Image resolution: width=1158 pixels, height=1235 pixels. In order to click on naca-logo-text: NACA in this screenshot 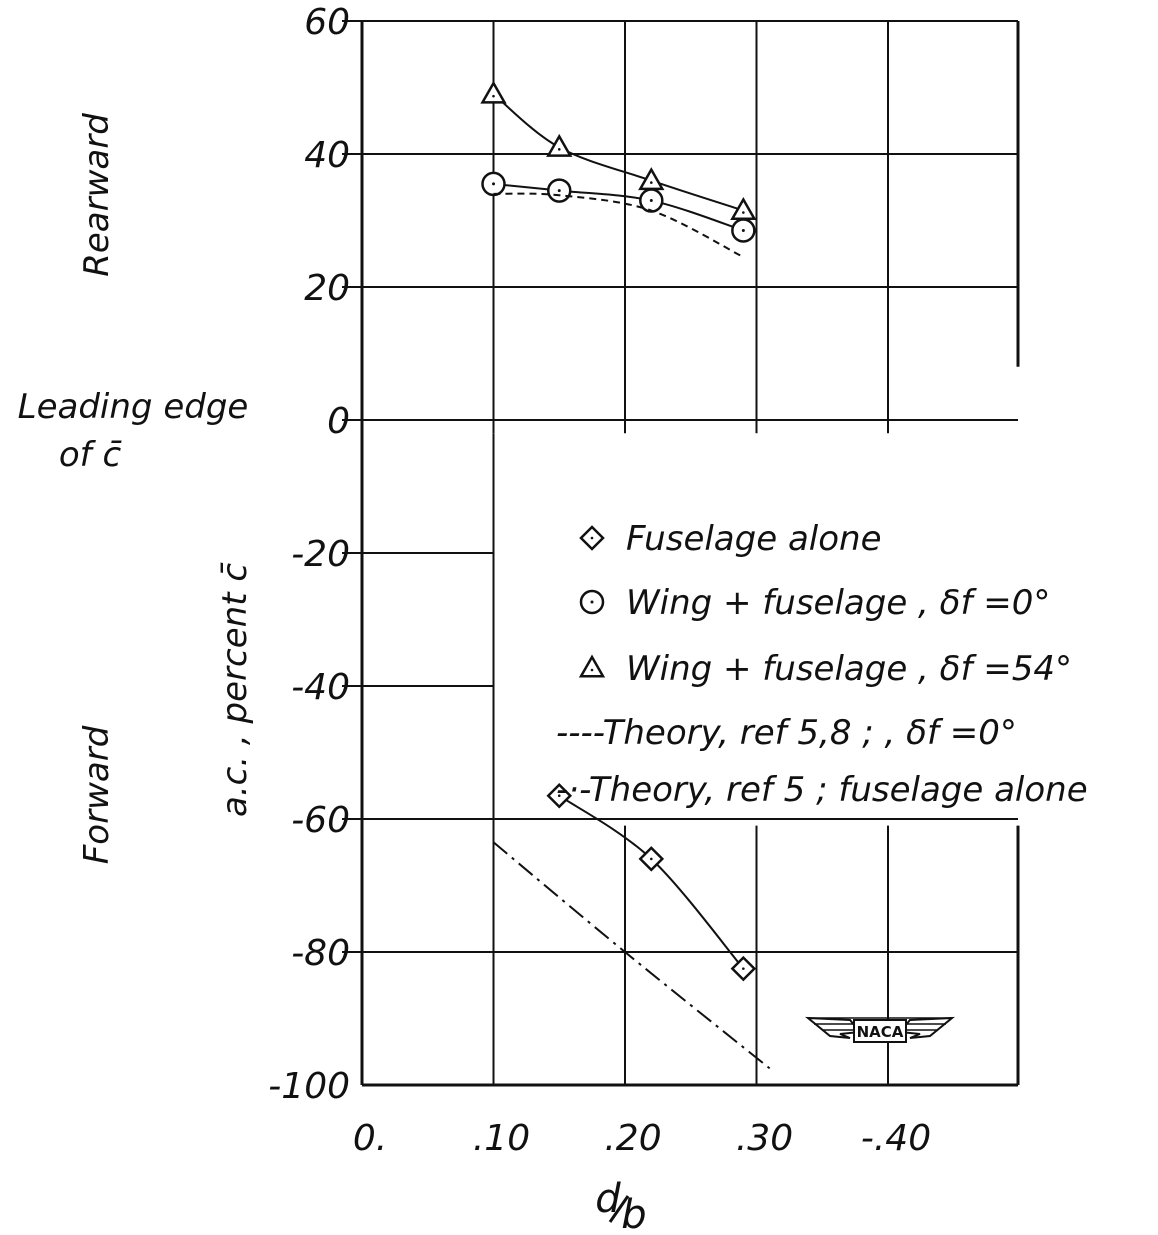, I will do `click(880, 1032)`.